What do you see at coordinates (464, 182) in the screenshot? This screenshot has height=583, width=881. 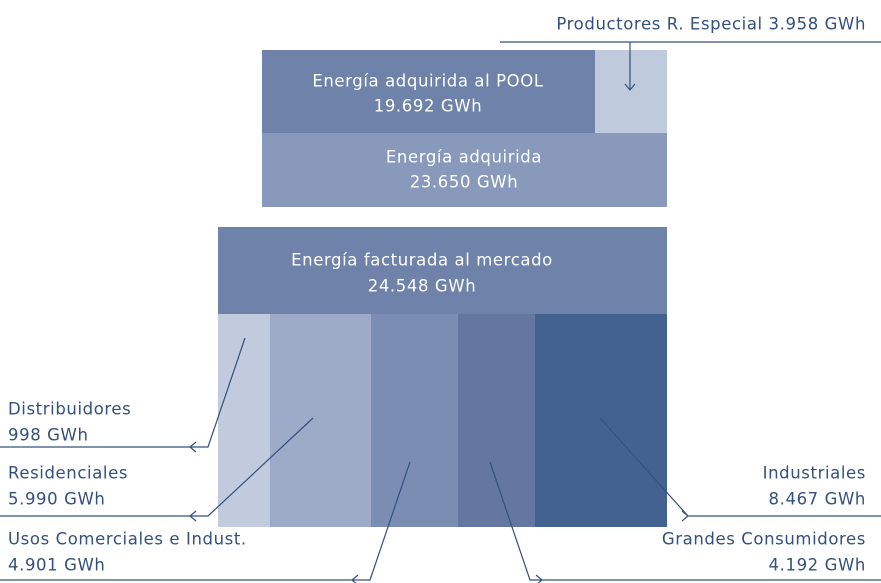 I see `acquired-value: 23.650 GWh` at bounding box center [464, 182].